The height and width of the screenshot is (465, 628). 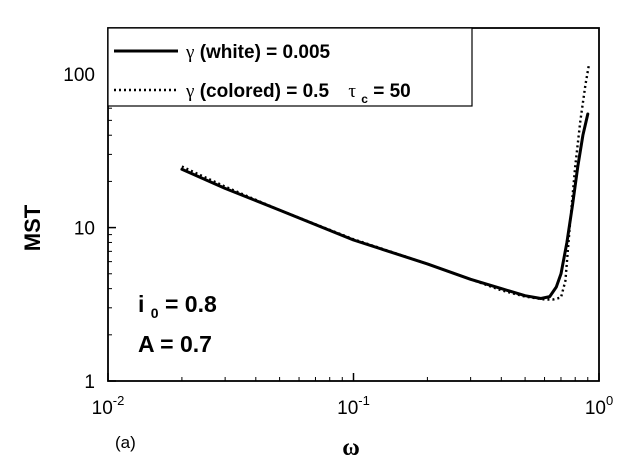 I want to click on legend-colored-label: (colored) = 0.5, so click(x=265, y=91).